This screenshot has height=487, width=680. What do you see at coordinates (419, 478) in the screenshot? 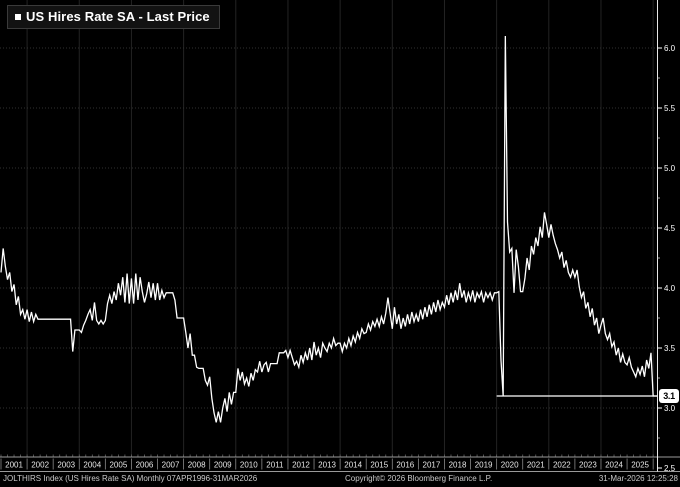
I see `copyright-text: Copyright© 2026 Bloomberg Finance L.P.` at bounding box center [419, 478].